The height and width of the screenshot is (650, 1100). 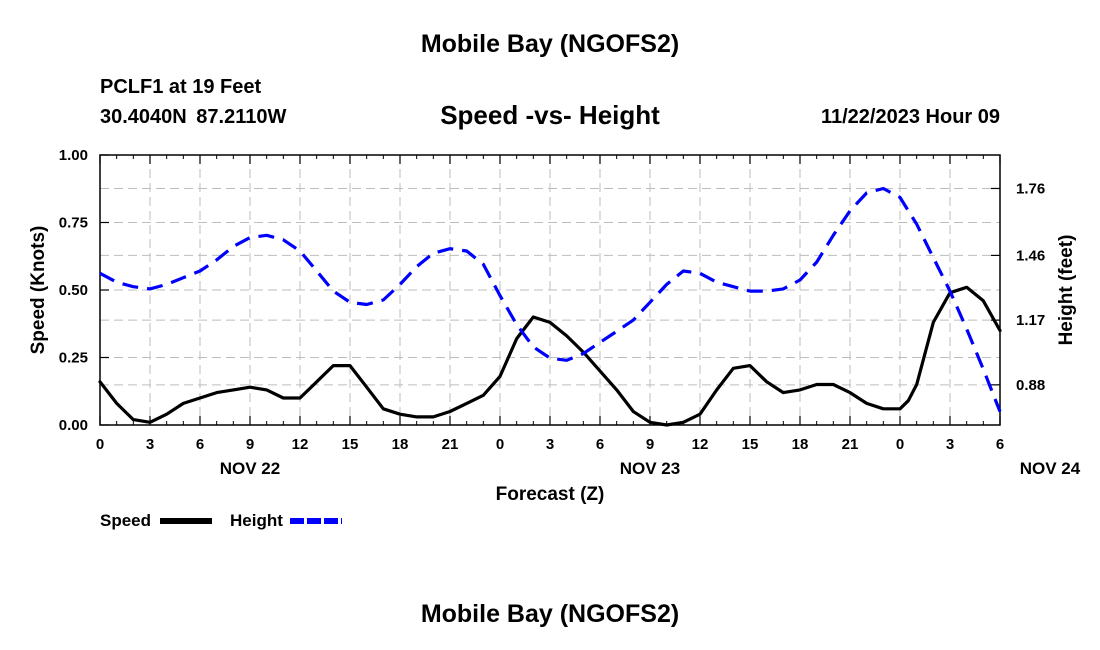 I want to click on date-label: NOV 24, so click(x=1050, y=468).